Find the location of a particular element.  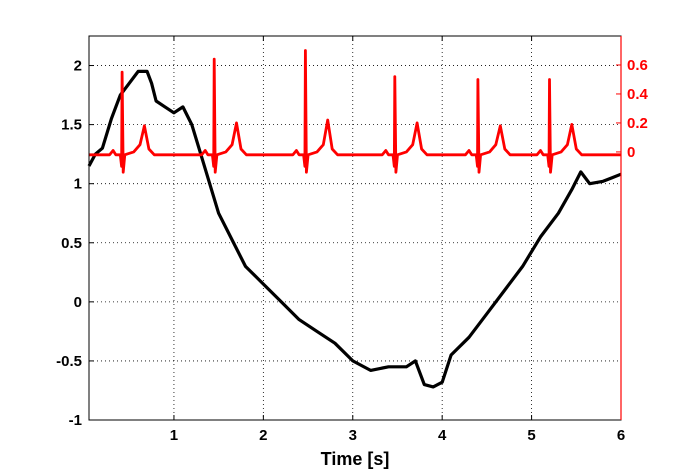

x-tick-label: 6 is located at coordinates (621, 435).